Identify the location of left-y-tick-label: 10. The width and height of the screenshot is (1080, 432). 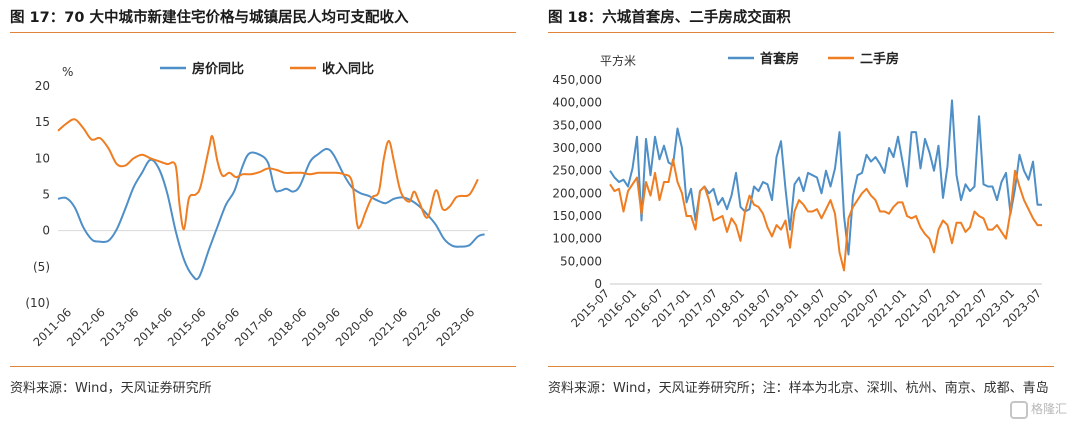
(42, 158).